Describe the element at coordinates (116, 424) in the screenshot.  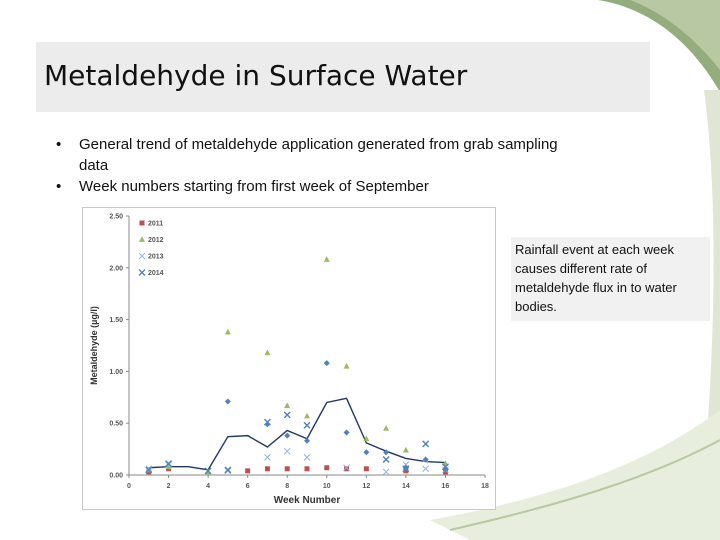
I see `y-tick-label: 0.50` at that location.